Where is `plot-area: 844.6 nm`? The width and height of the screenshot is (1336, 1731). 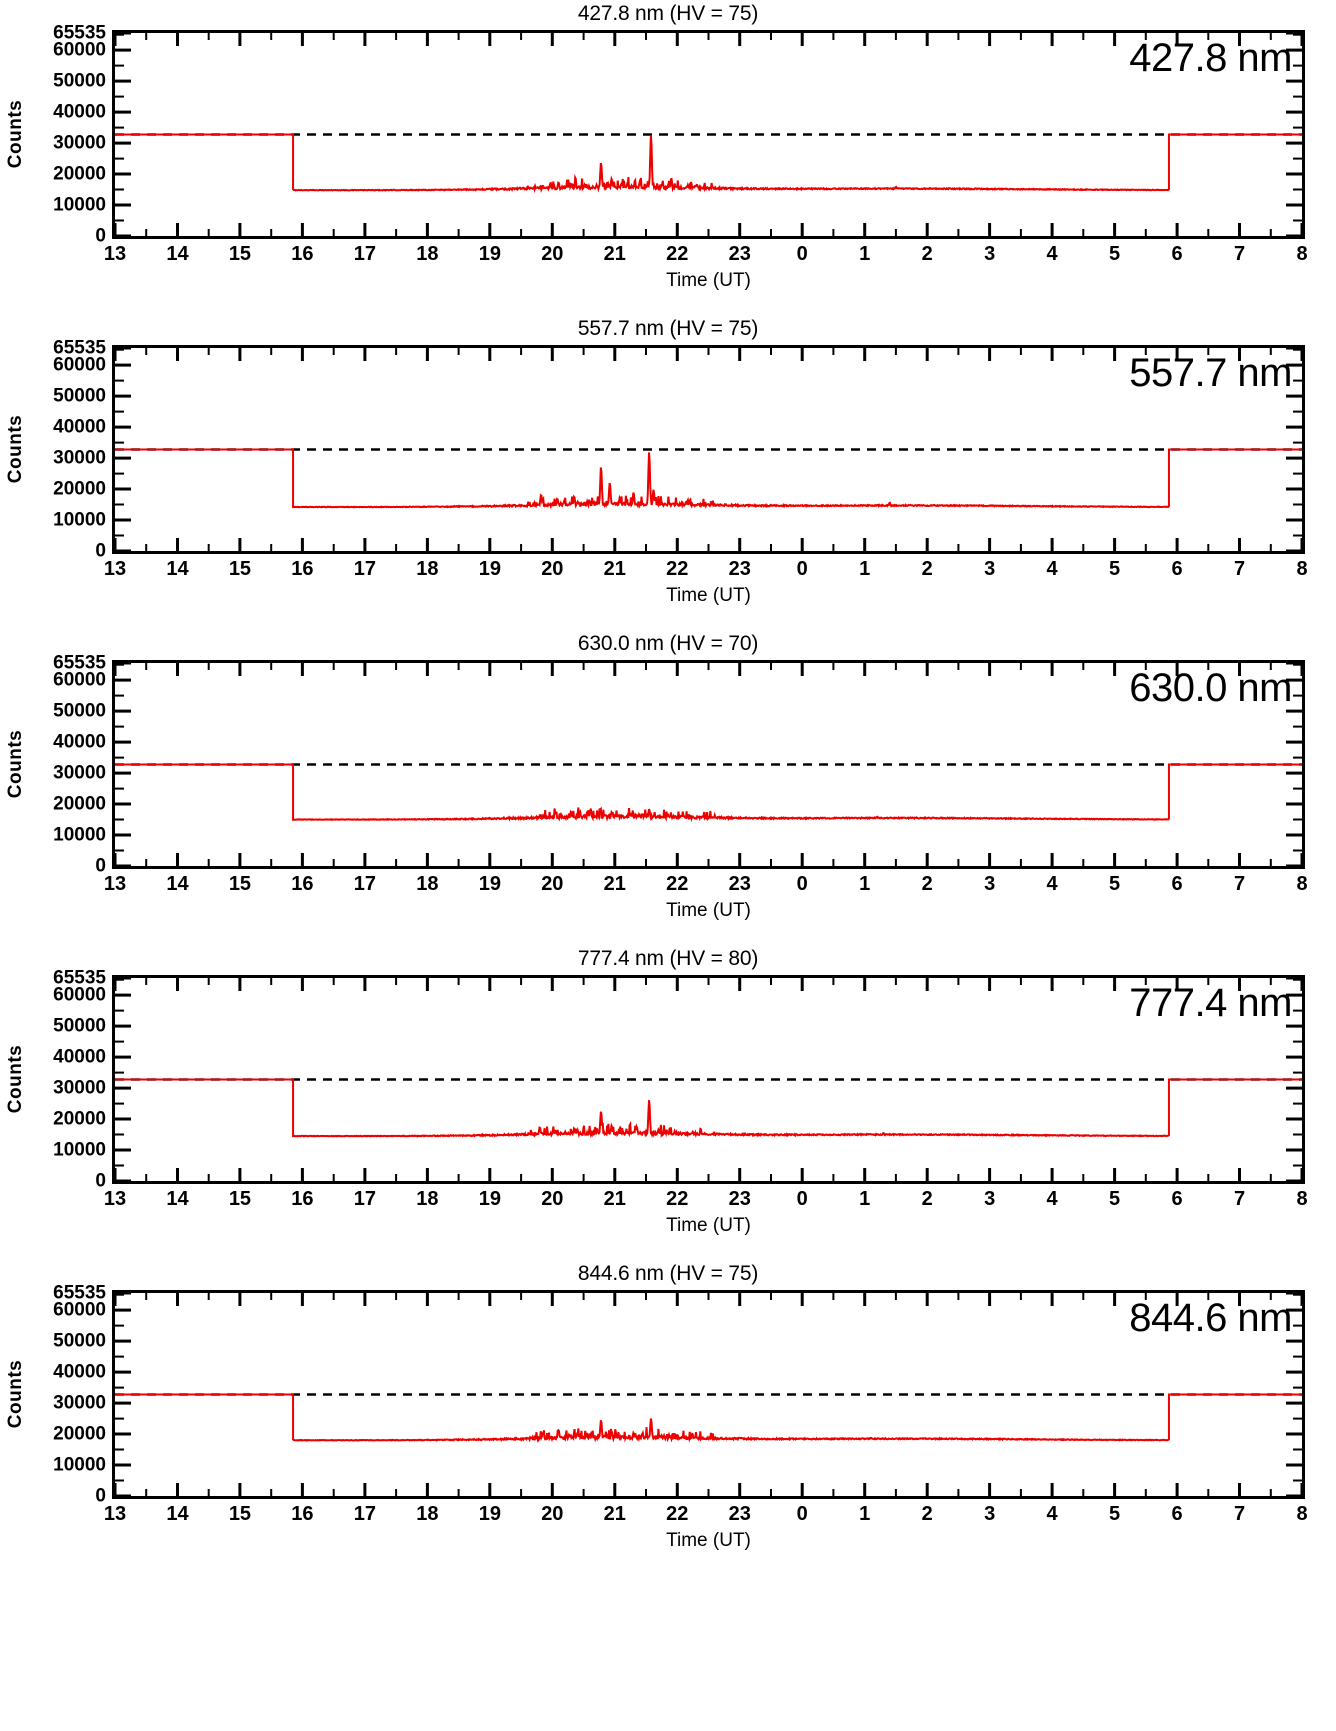
plot-area: 844.6 nm is located at coordinates (708, 1394).